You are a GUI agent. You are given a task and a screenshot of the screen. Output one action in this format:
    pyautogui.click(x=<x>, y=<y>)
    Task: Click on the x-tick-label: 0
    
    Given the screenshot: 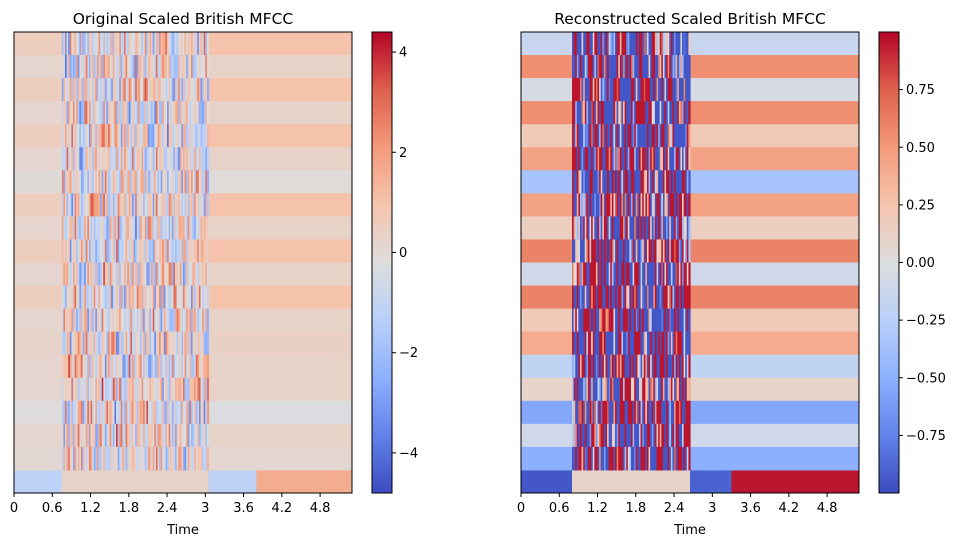 What is the action you would take?
    pyautogui.click(x=521, y=508)
    